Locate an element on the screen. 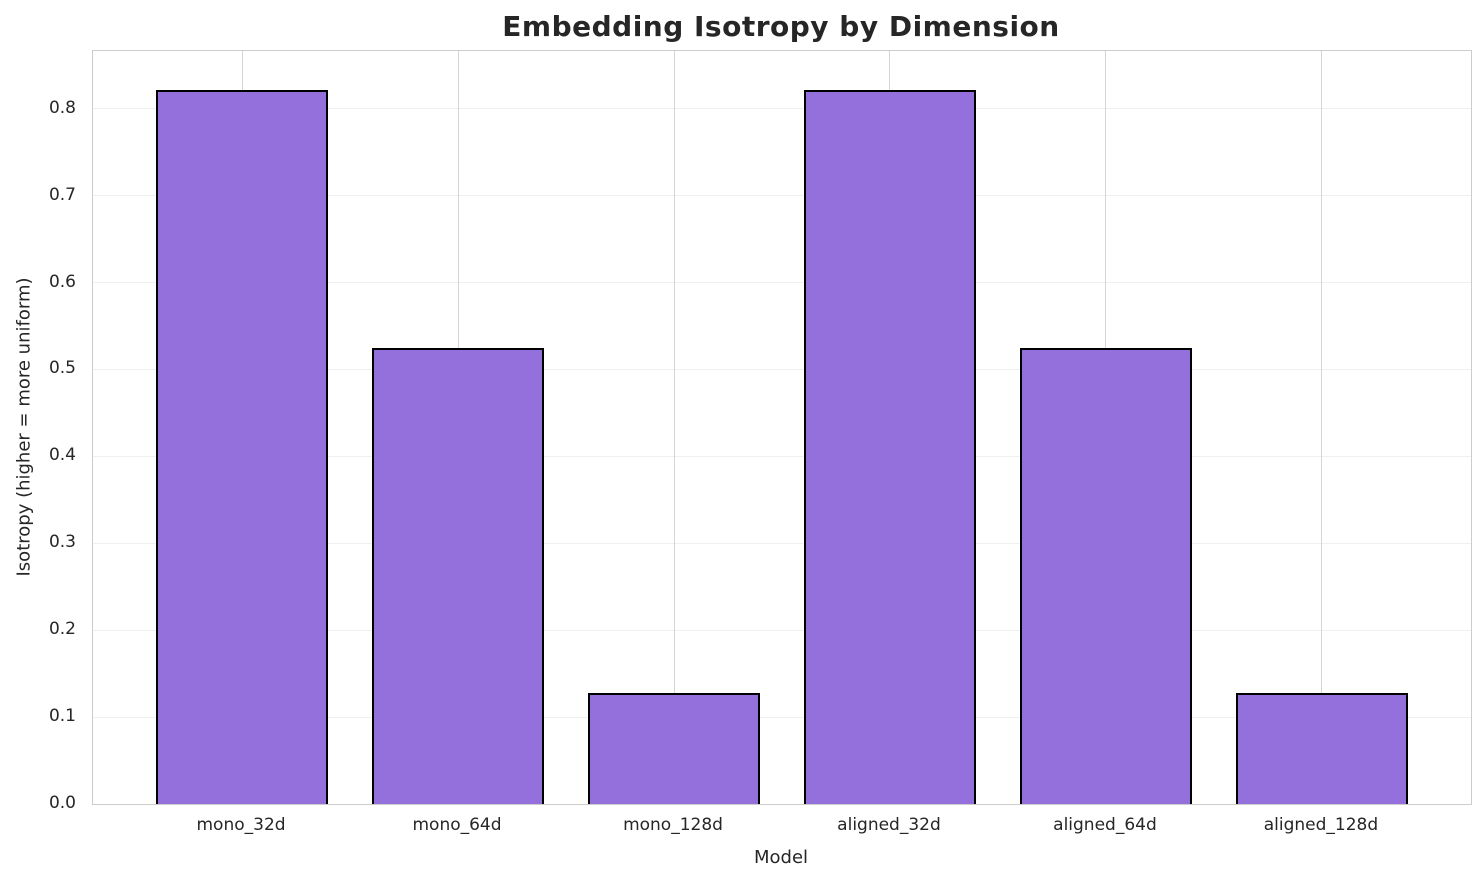 The image size is (1484, 885). x-tick-label: aligned_128d is located at coordinates (1321, 825).